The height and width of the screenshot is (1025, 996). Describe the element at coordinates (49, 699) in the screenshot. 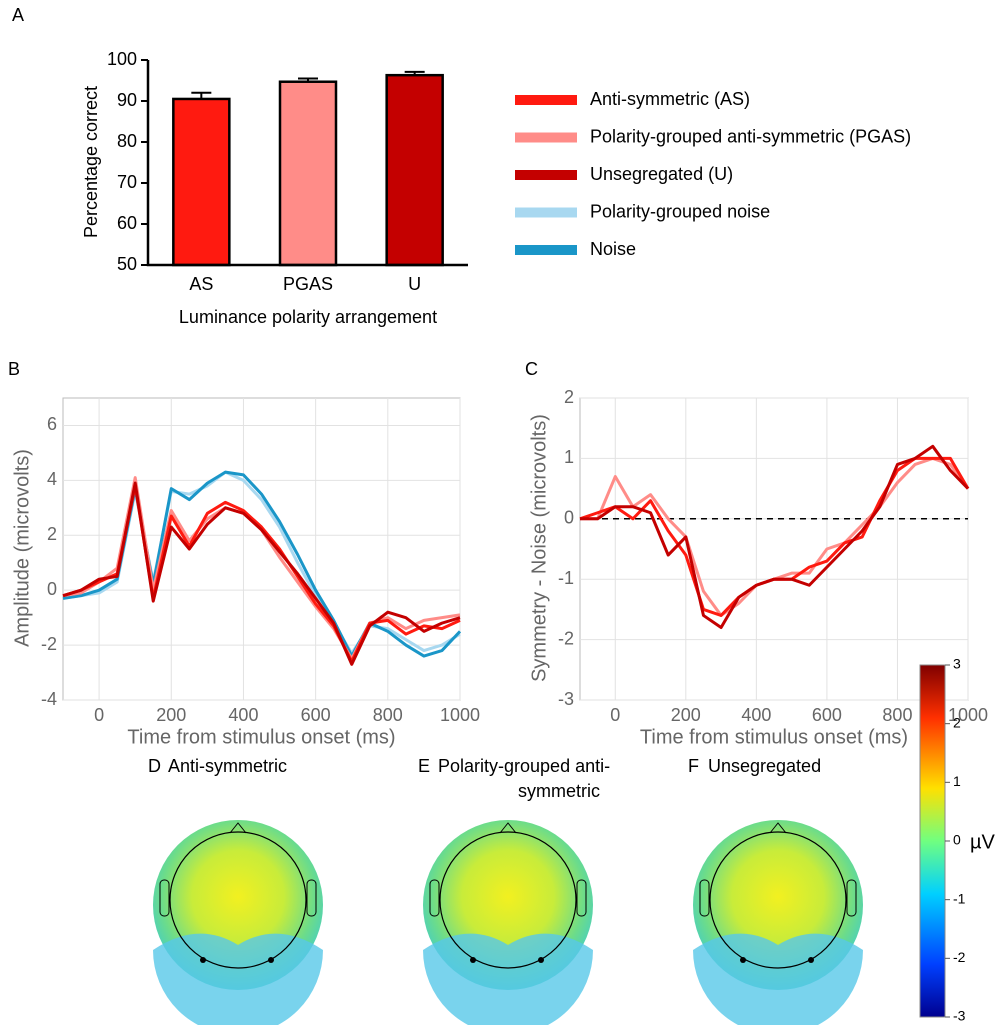

I see `y-tick-label: -4` at that location.